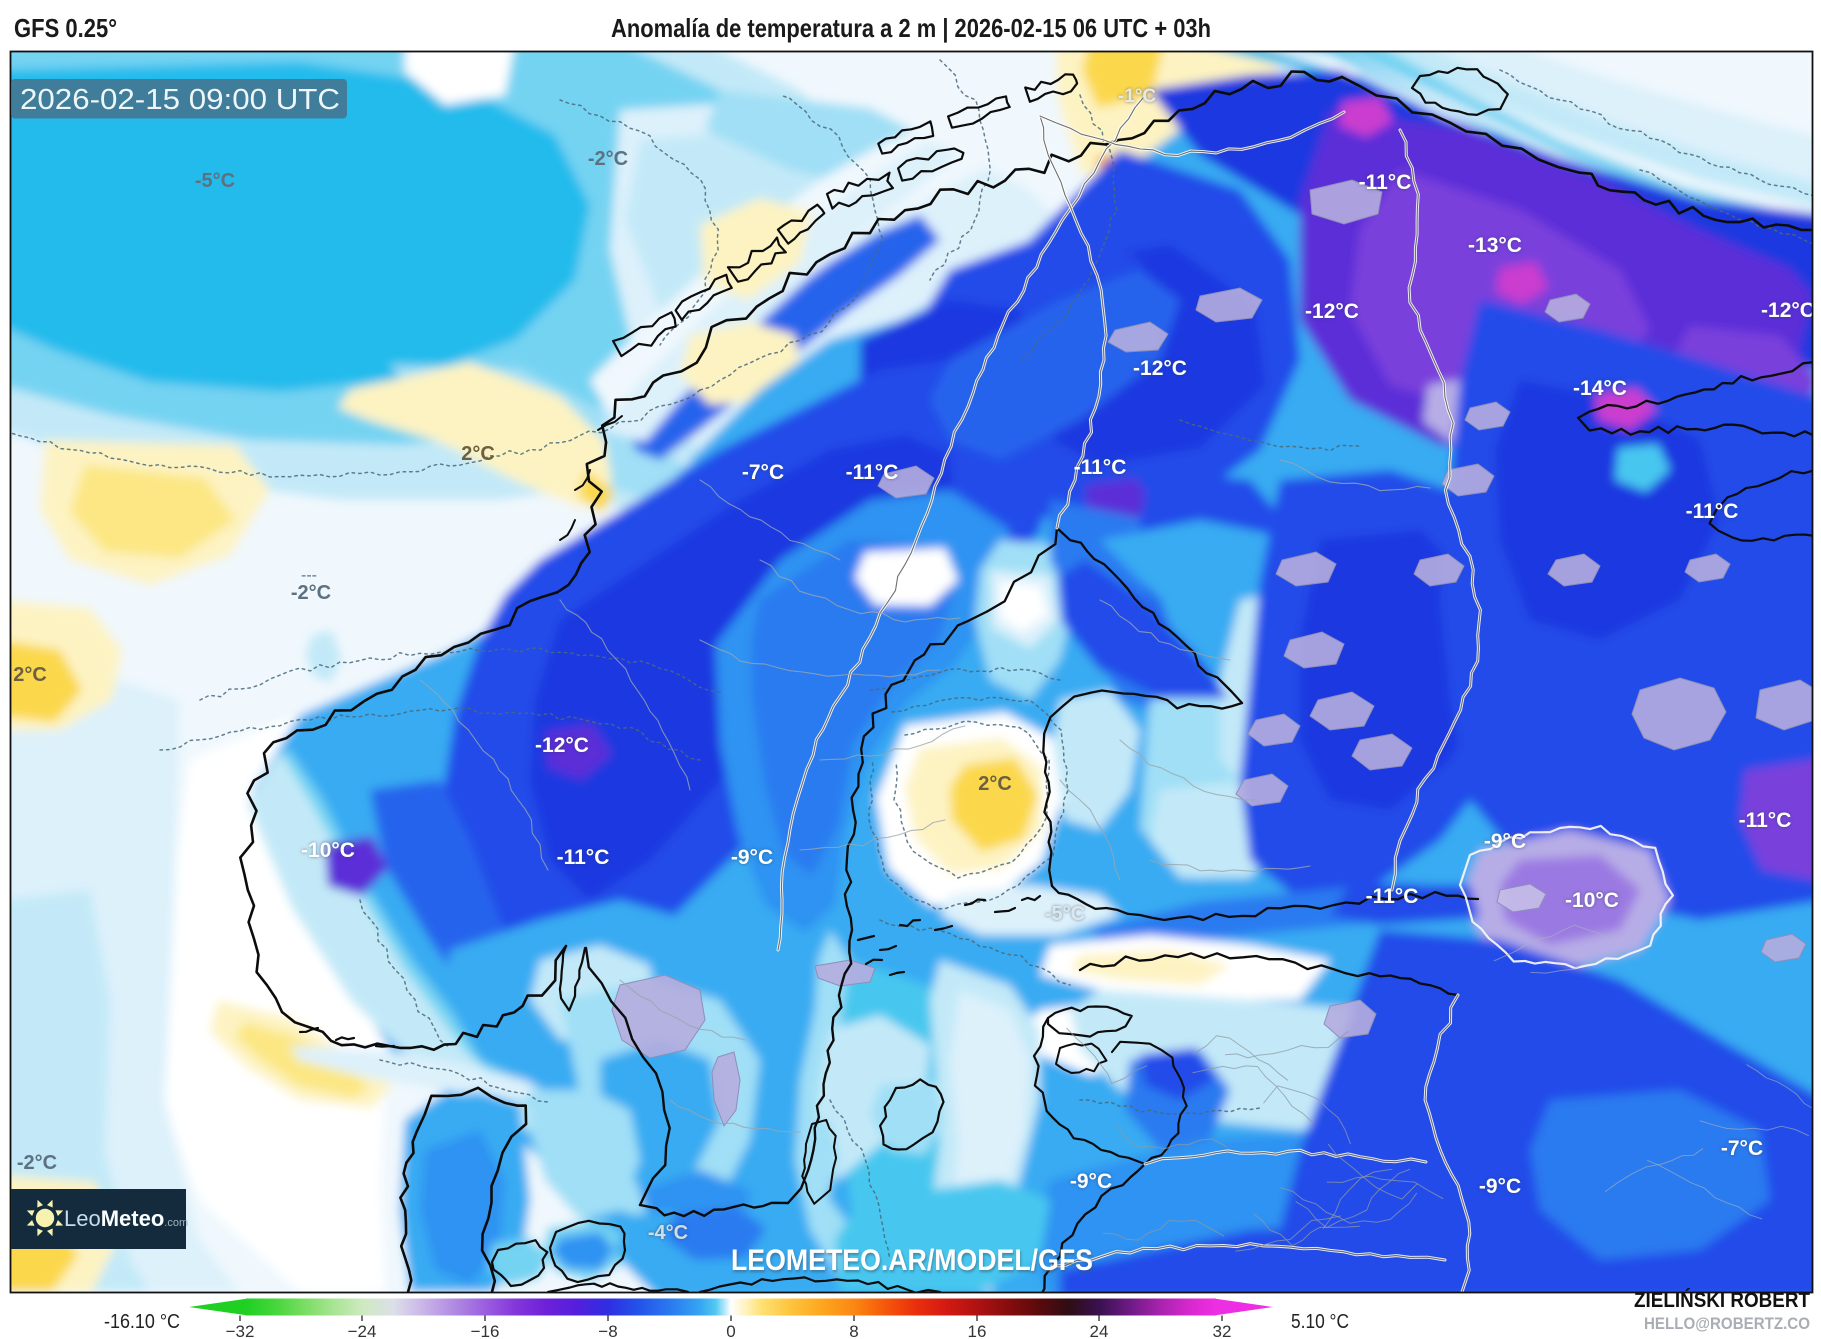  What do you see at coordinates (1727, 1323) in the screenshot?
I see `svg-text: HELLO@ROBERTZ.CO` at bounding box center [1727, 1323].